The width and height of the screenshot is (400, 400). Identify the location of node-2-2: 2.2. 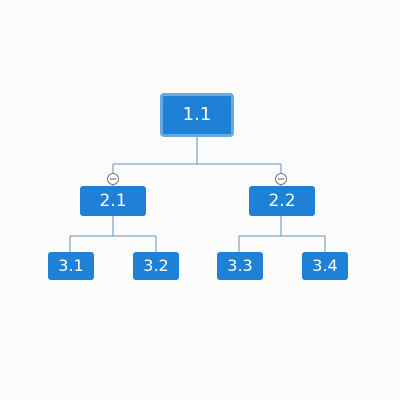
(282, 201).